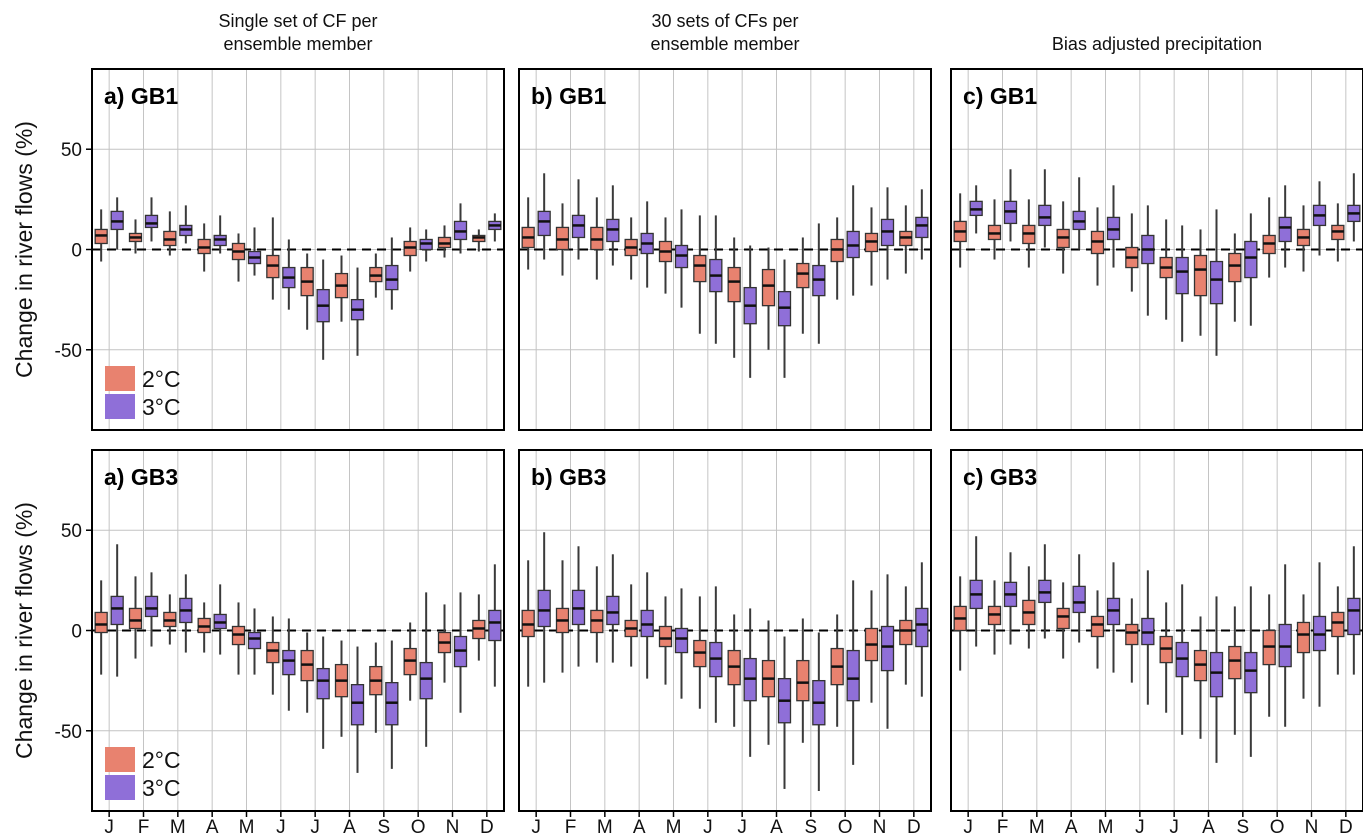 The width and height of the screenshot is (1363, 840). What do you see at coordinates (914, 827) in the screenshot?
I see `x-tick-label: D` at bounding box center [914, 827].